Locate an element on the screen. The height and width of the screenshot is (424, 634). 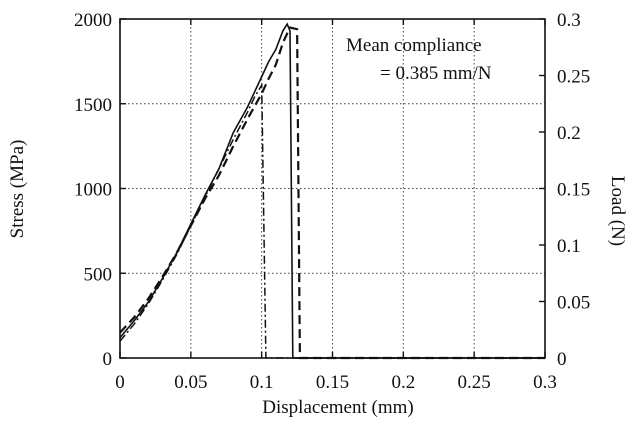
y2-tick-label: 0.15 is located at coordinates (573, 190).